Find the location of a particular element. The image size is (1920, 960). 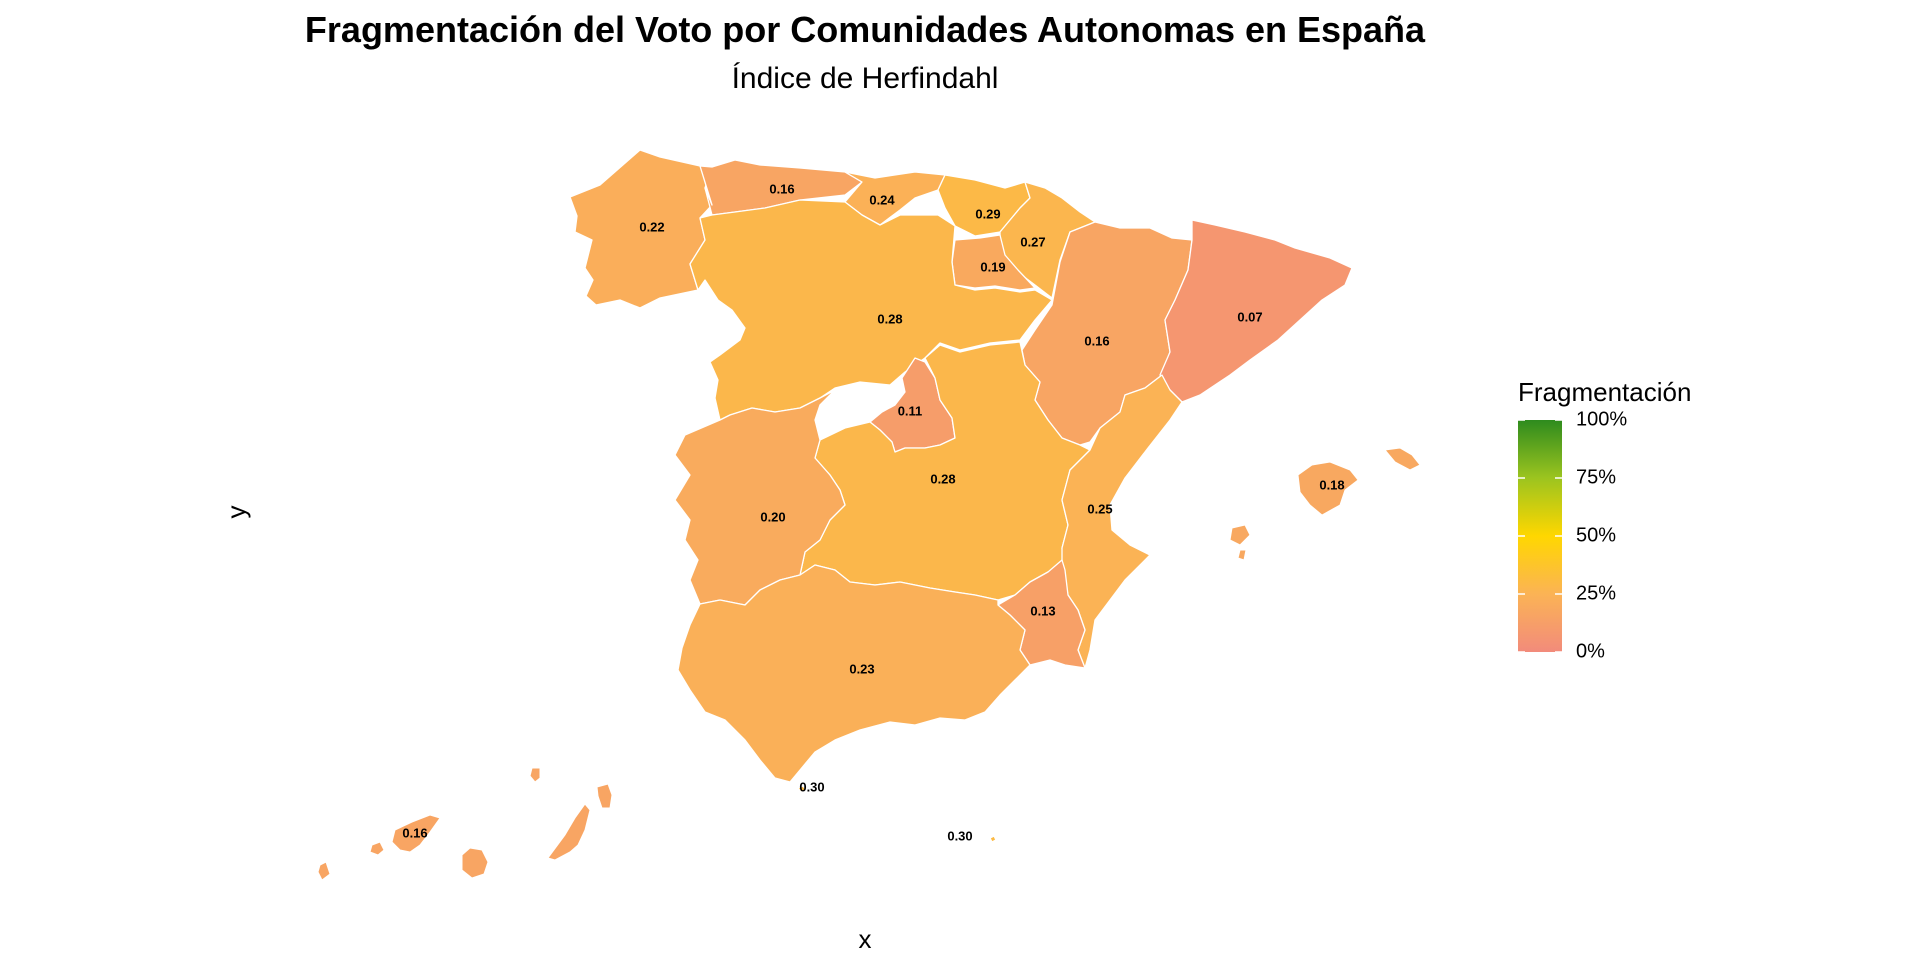

value-label-valencia: 0.25 is located at coordinates (1099, 508).